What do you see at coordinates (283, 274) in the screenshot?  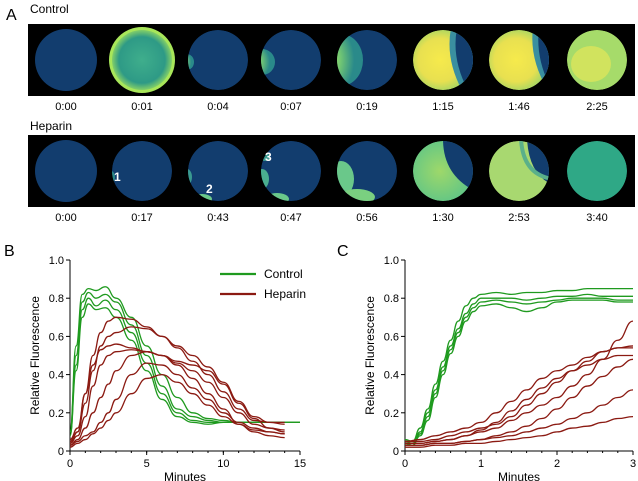 I see `legend-label: Control` at bounding box center [283, 274].